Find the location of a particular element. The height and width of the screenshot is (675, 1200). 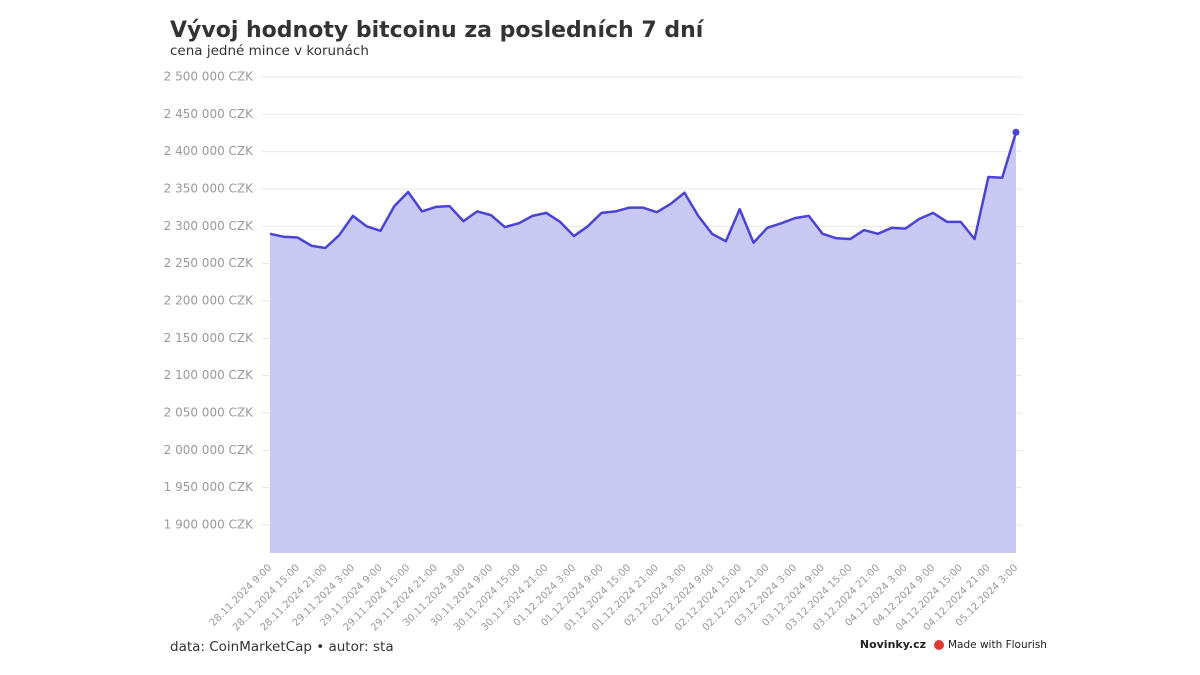

source-note: data: CoinMarketCap • autor: sta is located at coordinates (282, 647).